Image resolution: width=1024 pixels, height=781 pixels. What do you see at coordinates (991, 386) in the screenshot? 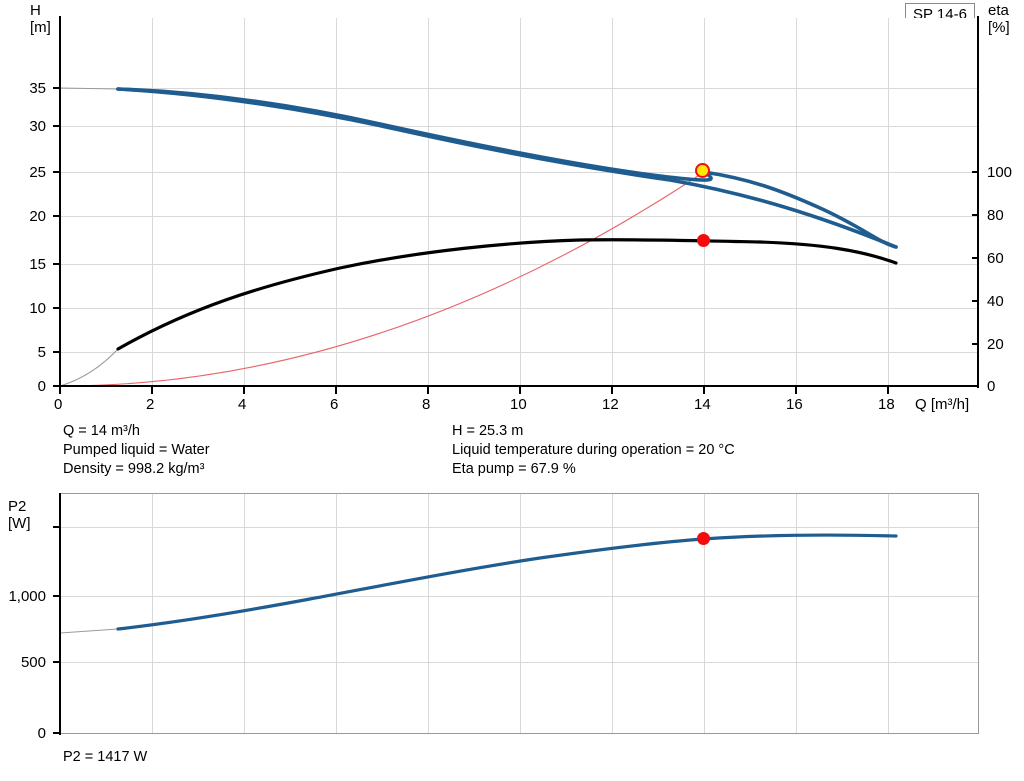
I see `y-tick-label-right: 0` at bounding box center [991, 386].